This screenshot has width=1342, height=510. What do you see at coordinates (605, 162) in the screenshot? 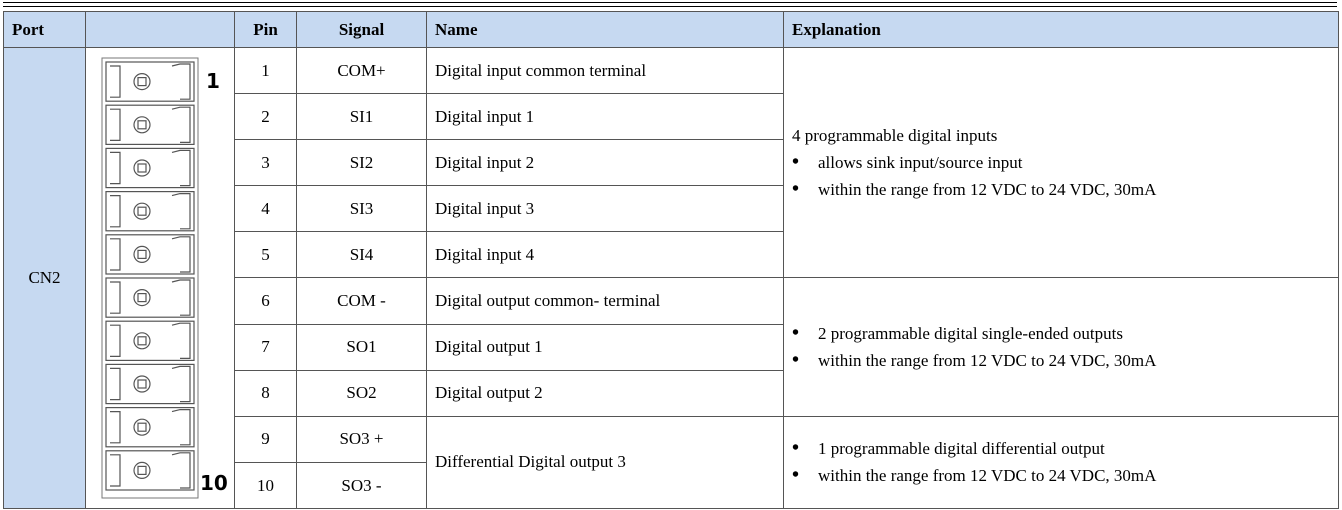
I see `name-cell: Digital input 2` at bounding box center [605, 162].